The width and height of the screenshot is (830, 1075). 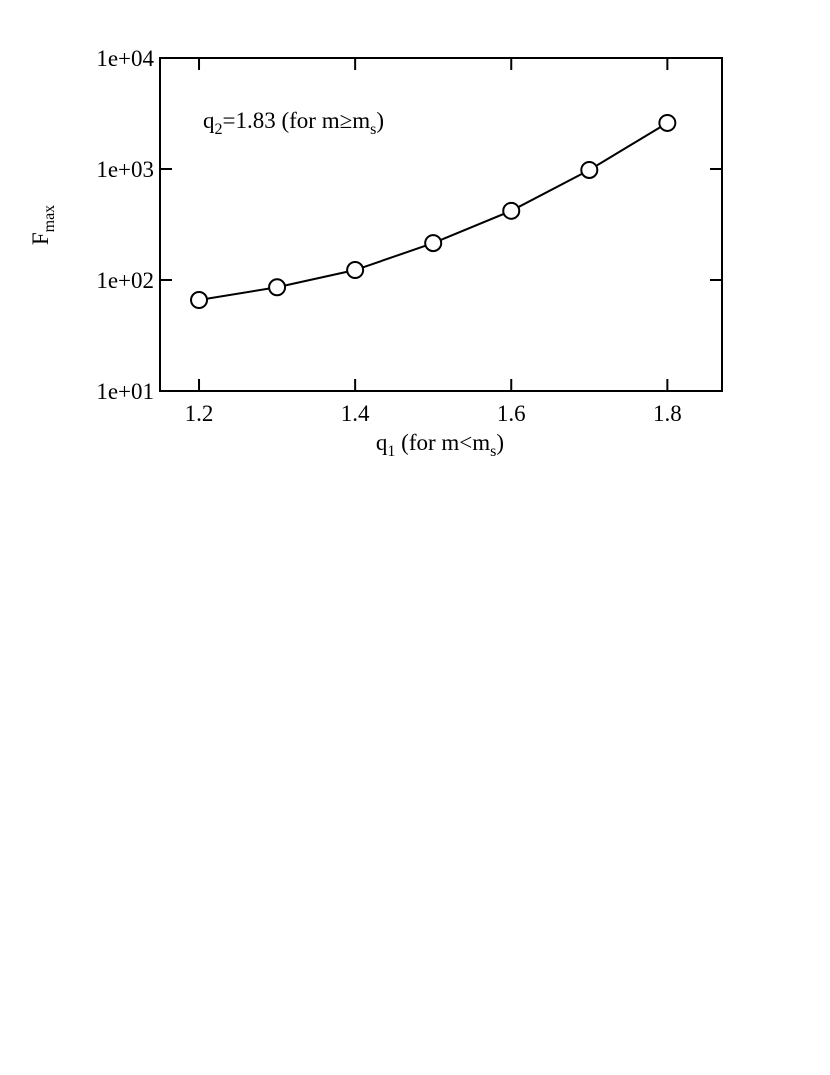 What do you see at coordinates (380, 120) in the screenshot?
I see `annotation-part: )` at bounding box center [380, 120].